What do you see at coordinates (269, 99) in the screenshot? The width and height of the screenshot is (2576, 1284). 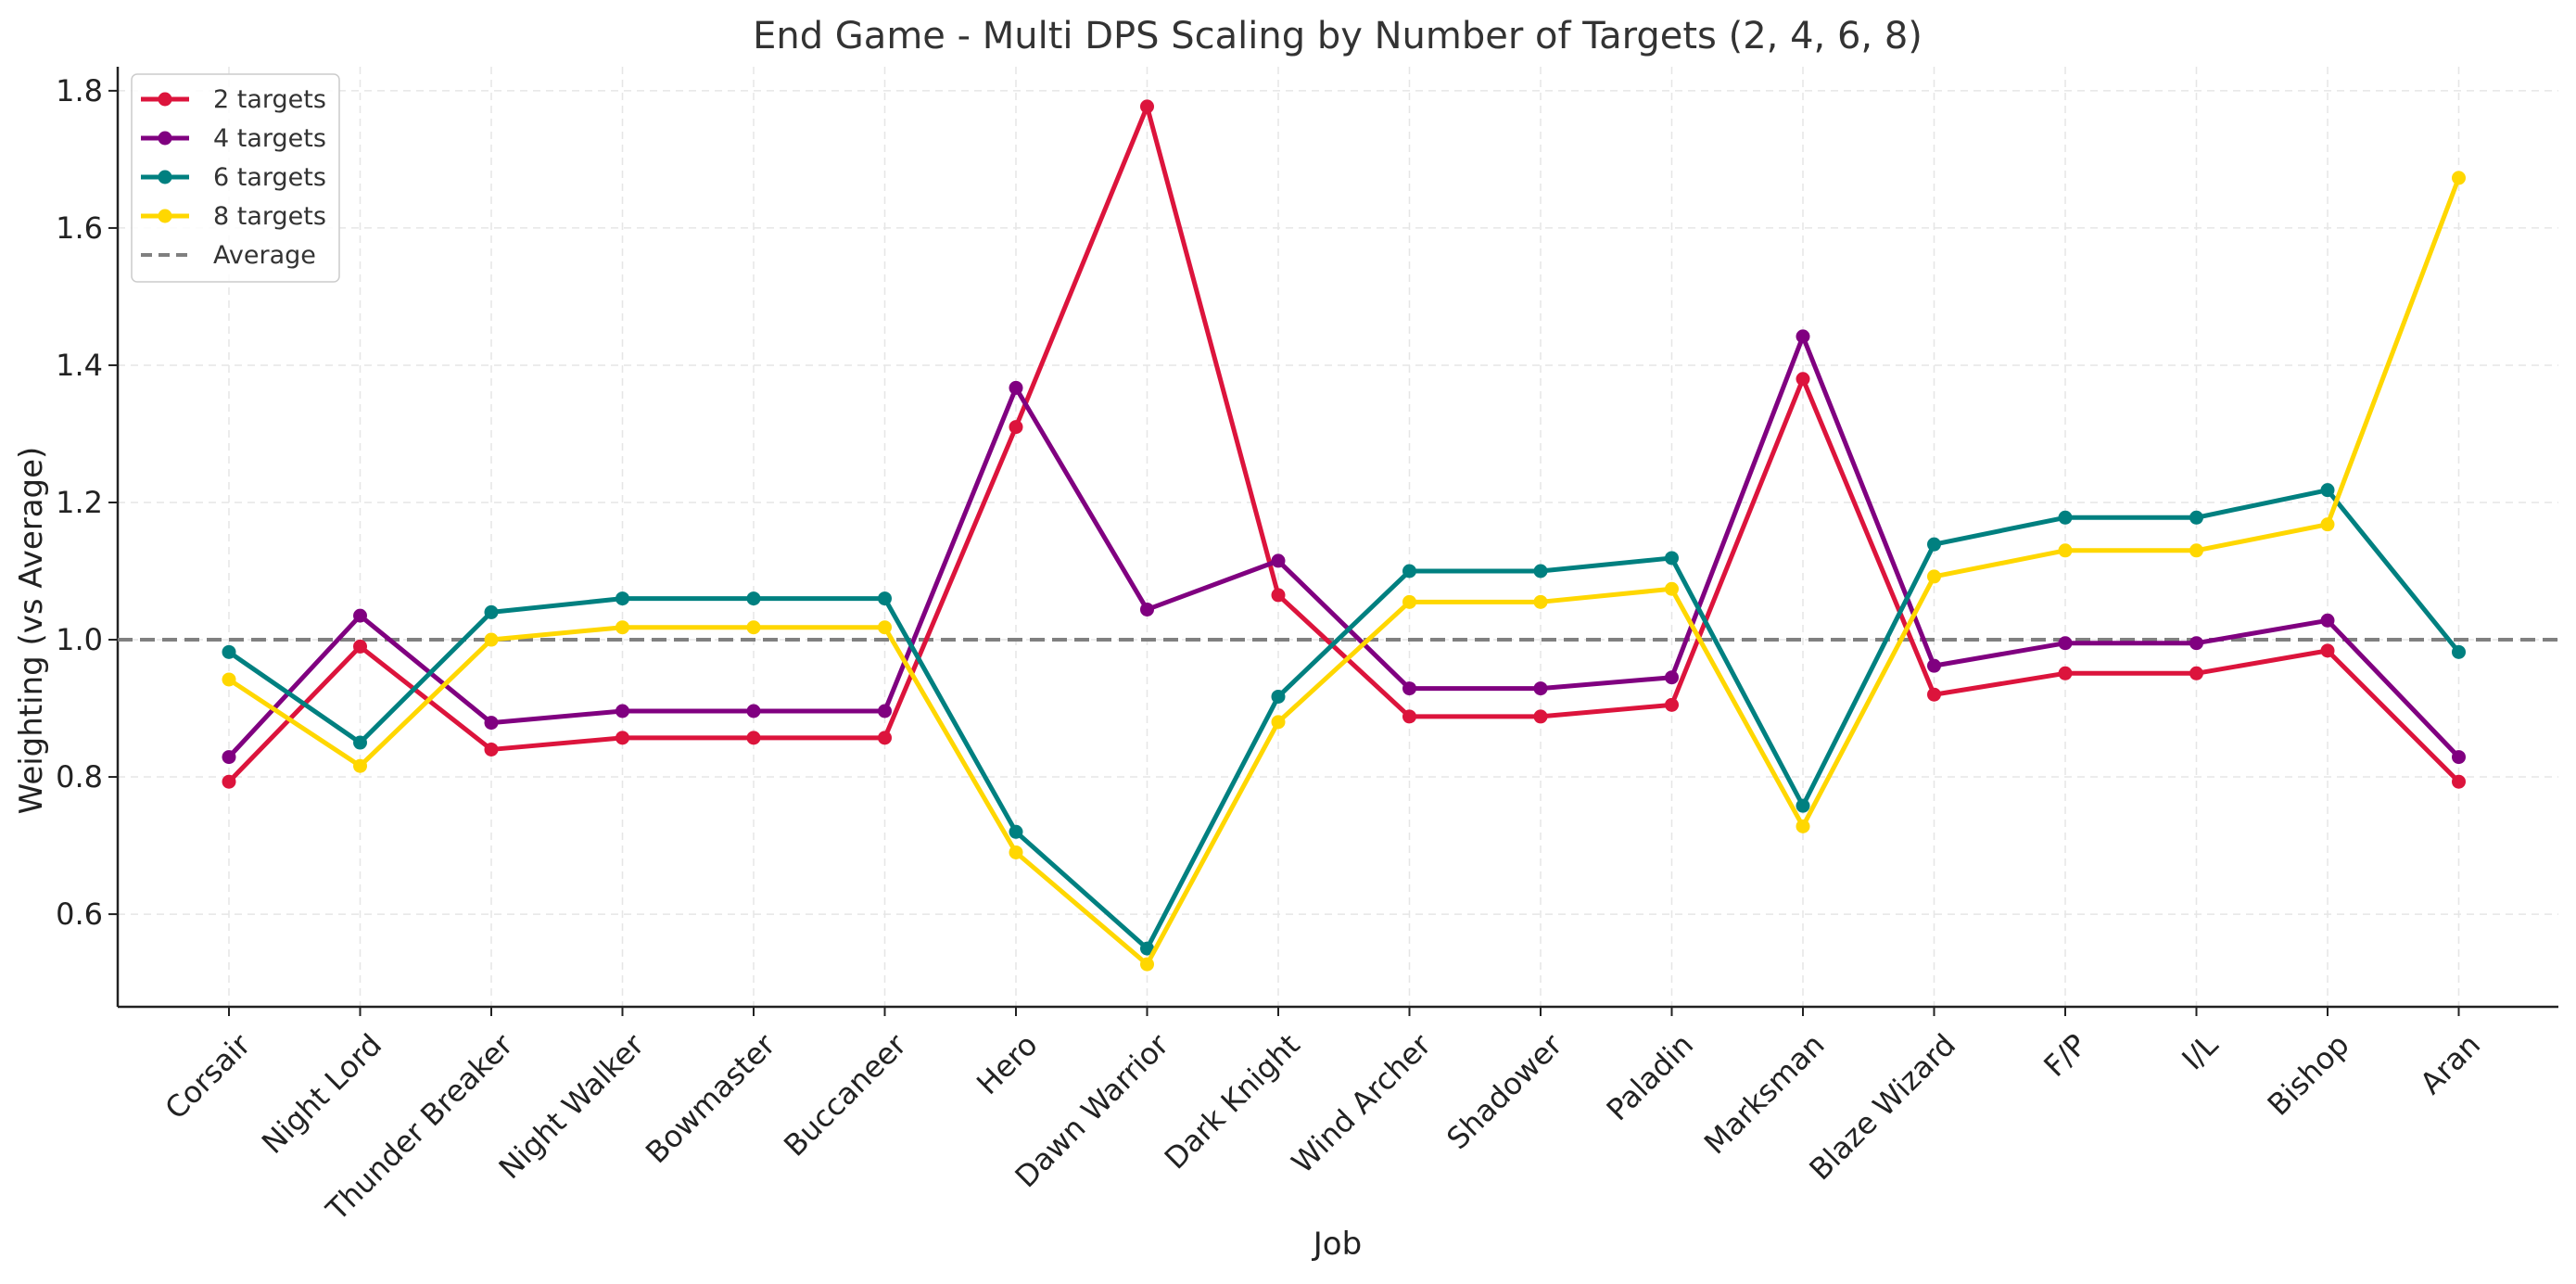 I see `legend-label: 2 targets` at bounding box center [269, 99].